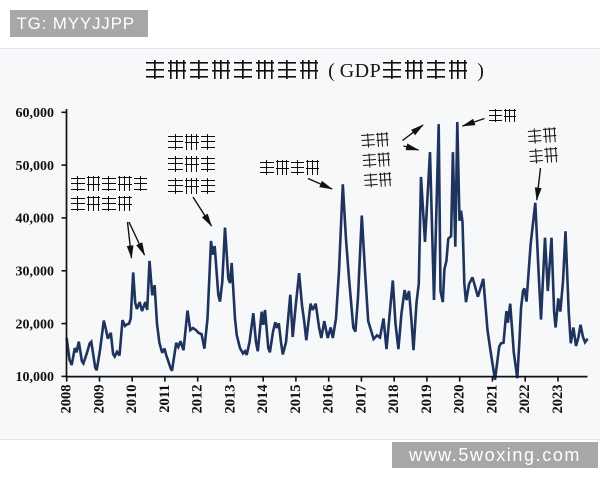  I want to click on svg-text: 2008, so click(67, 399).